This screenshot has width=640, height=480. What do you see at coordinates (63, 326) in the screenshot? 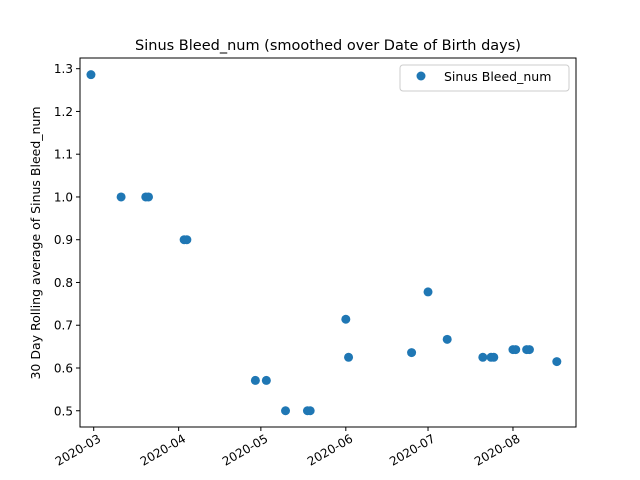
I see `y-tick-label: 0.7` at bounding box center [63, 326].